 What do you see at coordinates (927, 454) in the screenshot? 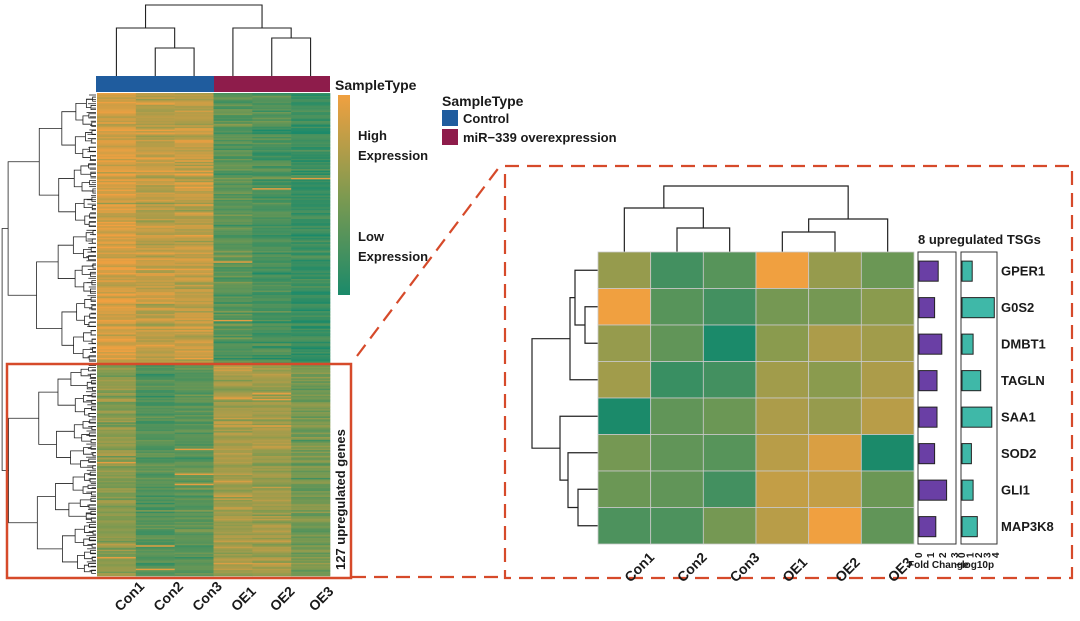
I see `bar` at bounding box center [927, 454].